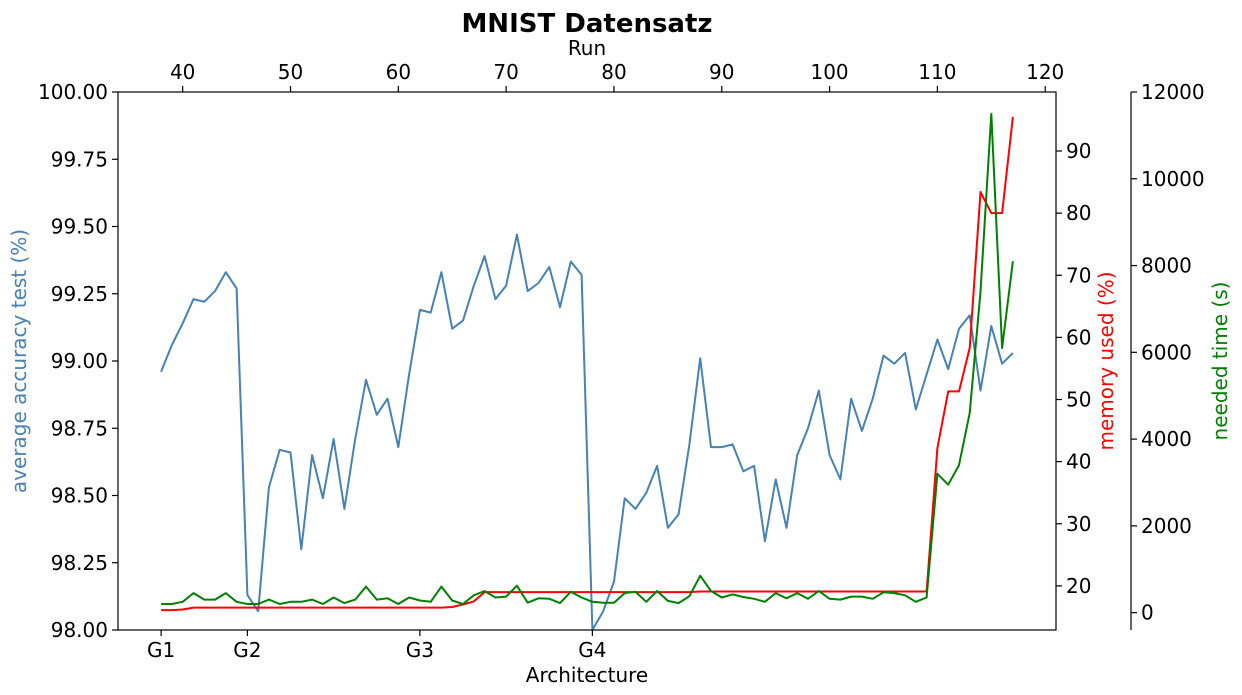  Describe the element at coordinates (505, 72) in the screenshot. I see `top-x-tick-label: 70` at that location.